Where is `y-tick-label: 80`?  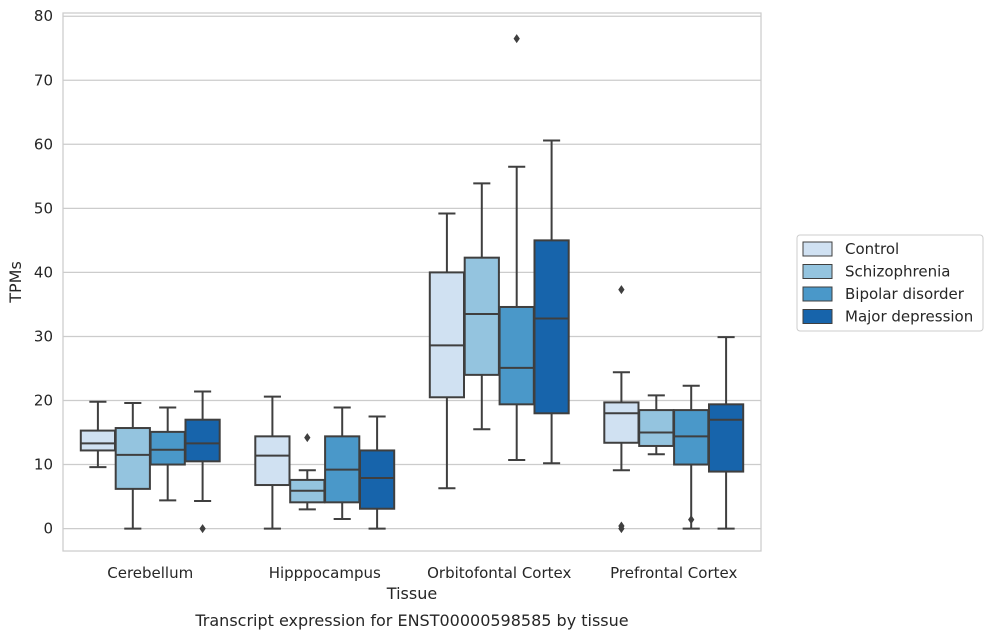
y-tick-label: 80 is located at coordinates (43, 16).